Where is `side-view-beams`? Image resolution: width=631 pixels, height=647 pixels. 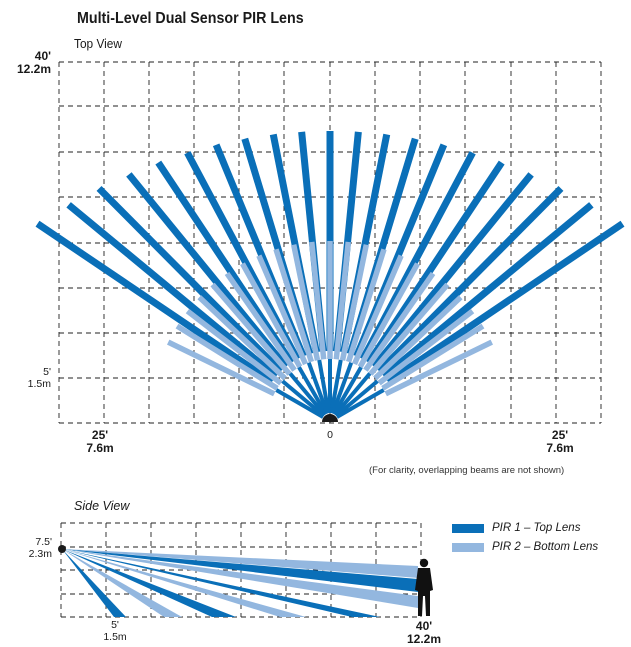 side-view-beams is located at coordinates (240, 583).